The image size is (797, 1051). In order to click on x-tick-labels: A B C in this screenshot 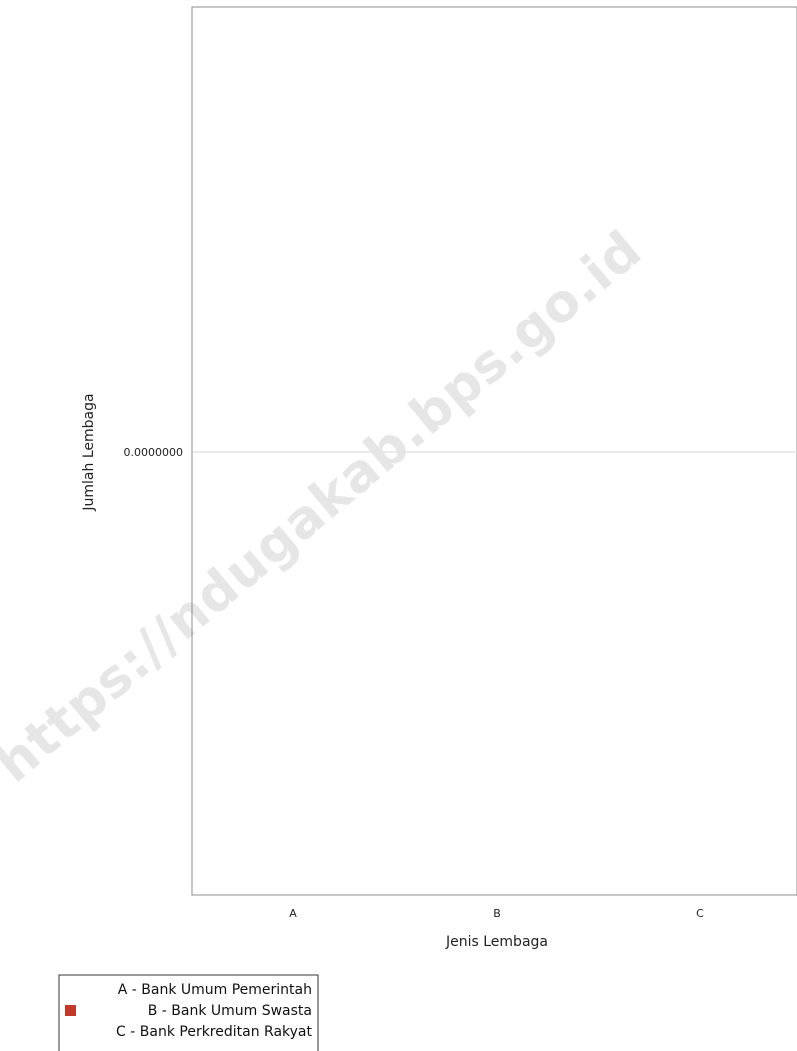, I will do `click(496, 913)`.